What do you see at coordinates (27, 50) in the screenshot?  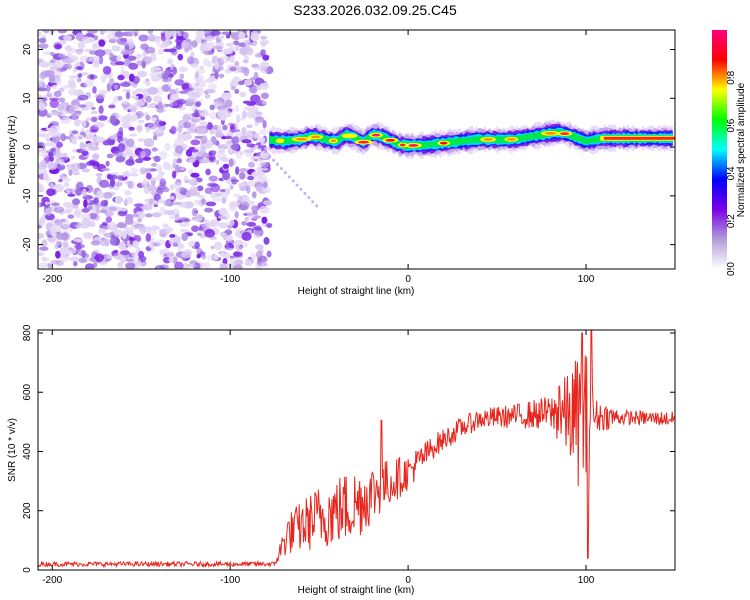 I see `spectrogram-y-tick-label: 20` at bounding box center [27, 50].